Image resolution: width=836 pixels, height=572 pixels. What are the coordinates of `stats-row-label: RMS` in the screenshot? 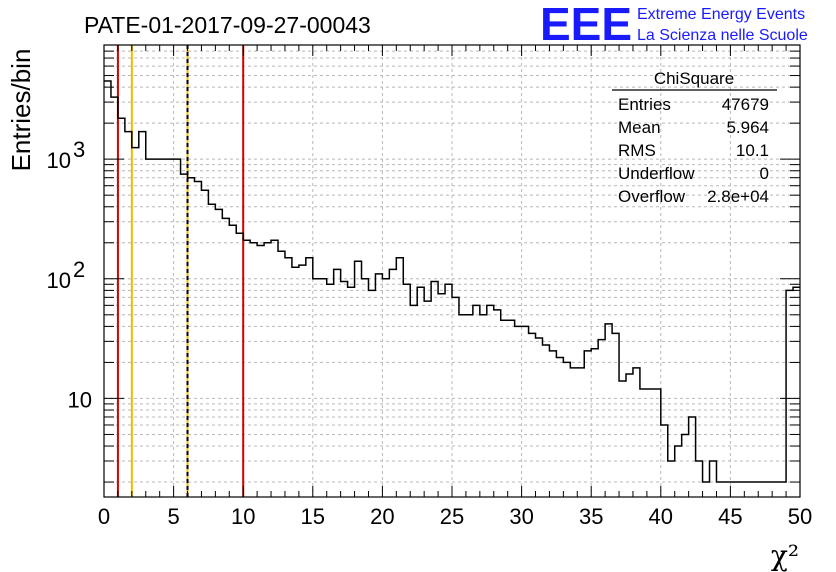 It's located at (637, 150).